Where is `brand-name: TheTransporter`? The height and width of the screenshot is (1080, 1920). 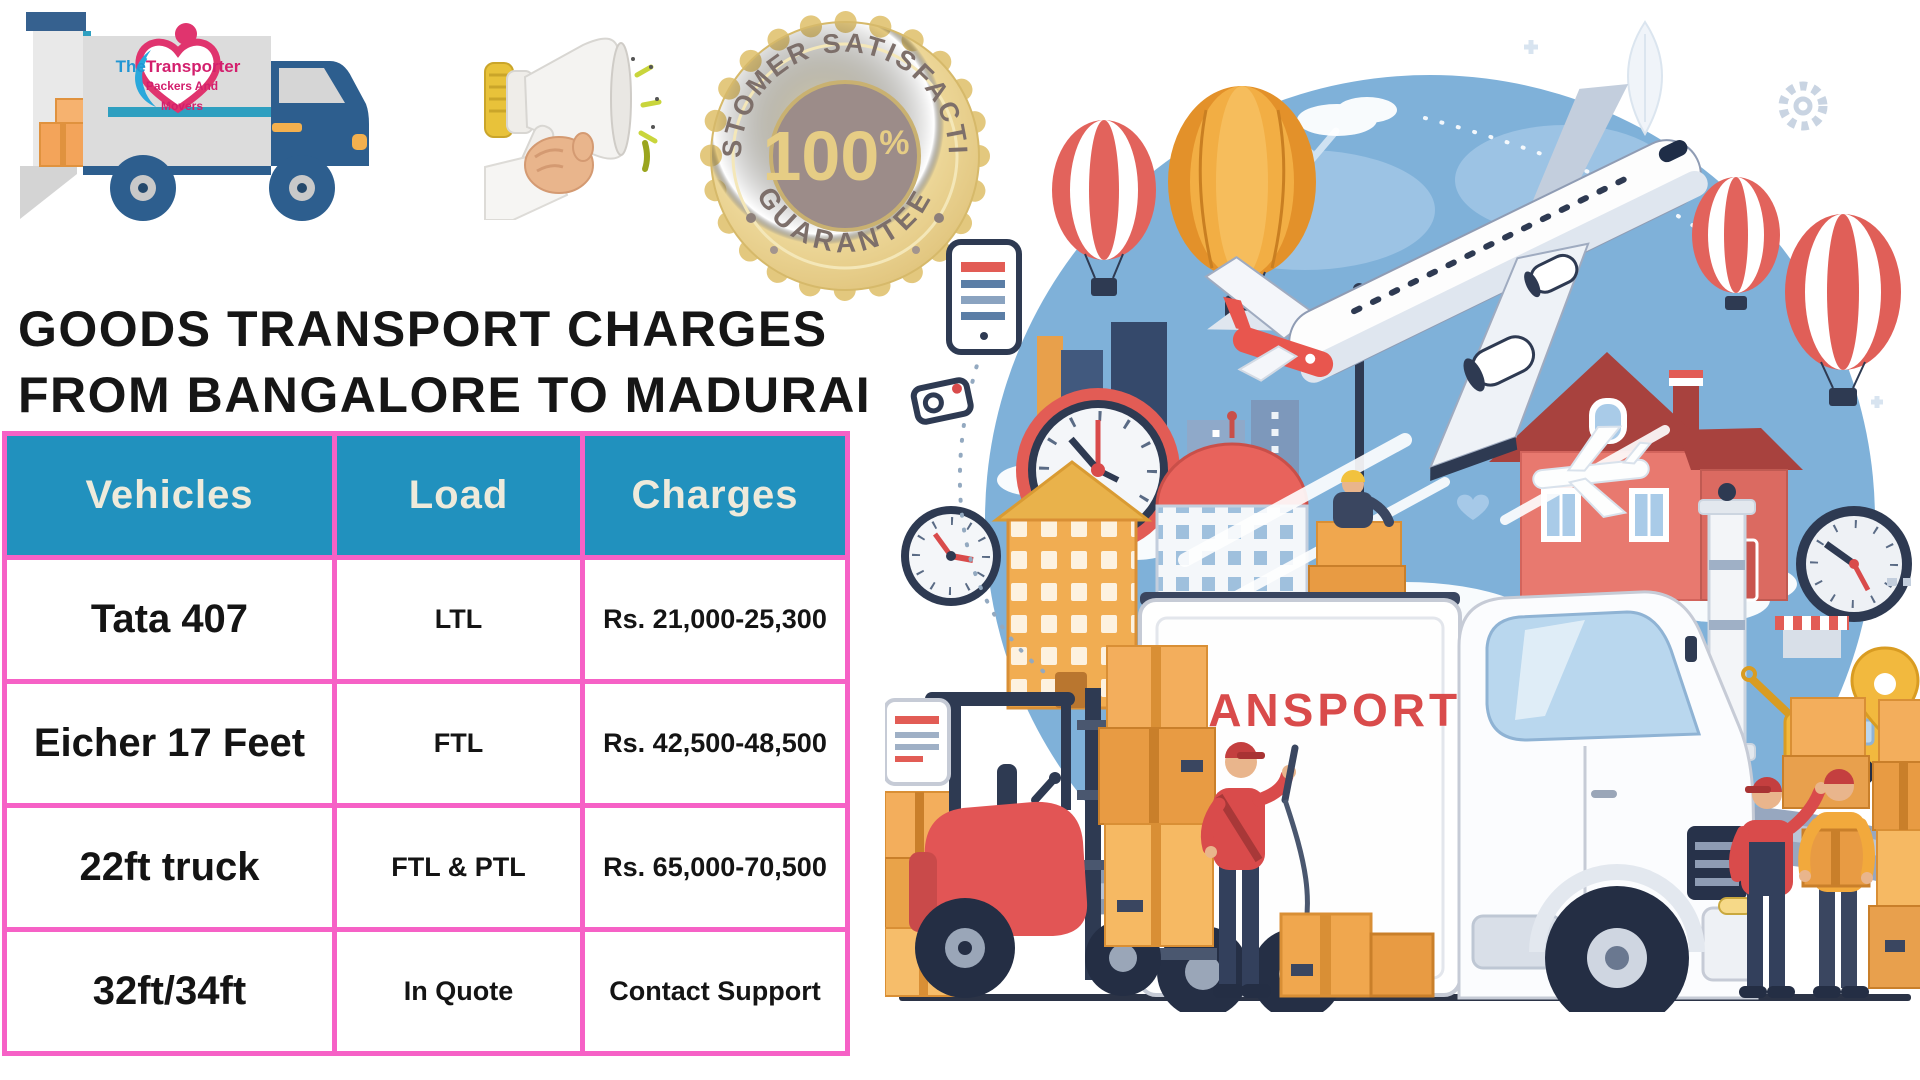 brand-name: TheTransporter is located at coordinates (178, 66).